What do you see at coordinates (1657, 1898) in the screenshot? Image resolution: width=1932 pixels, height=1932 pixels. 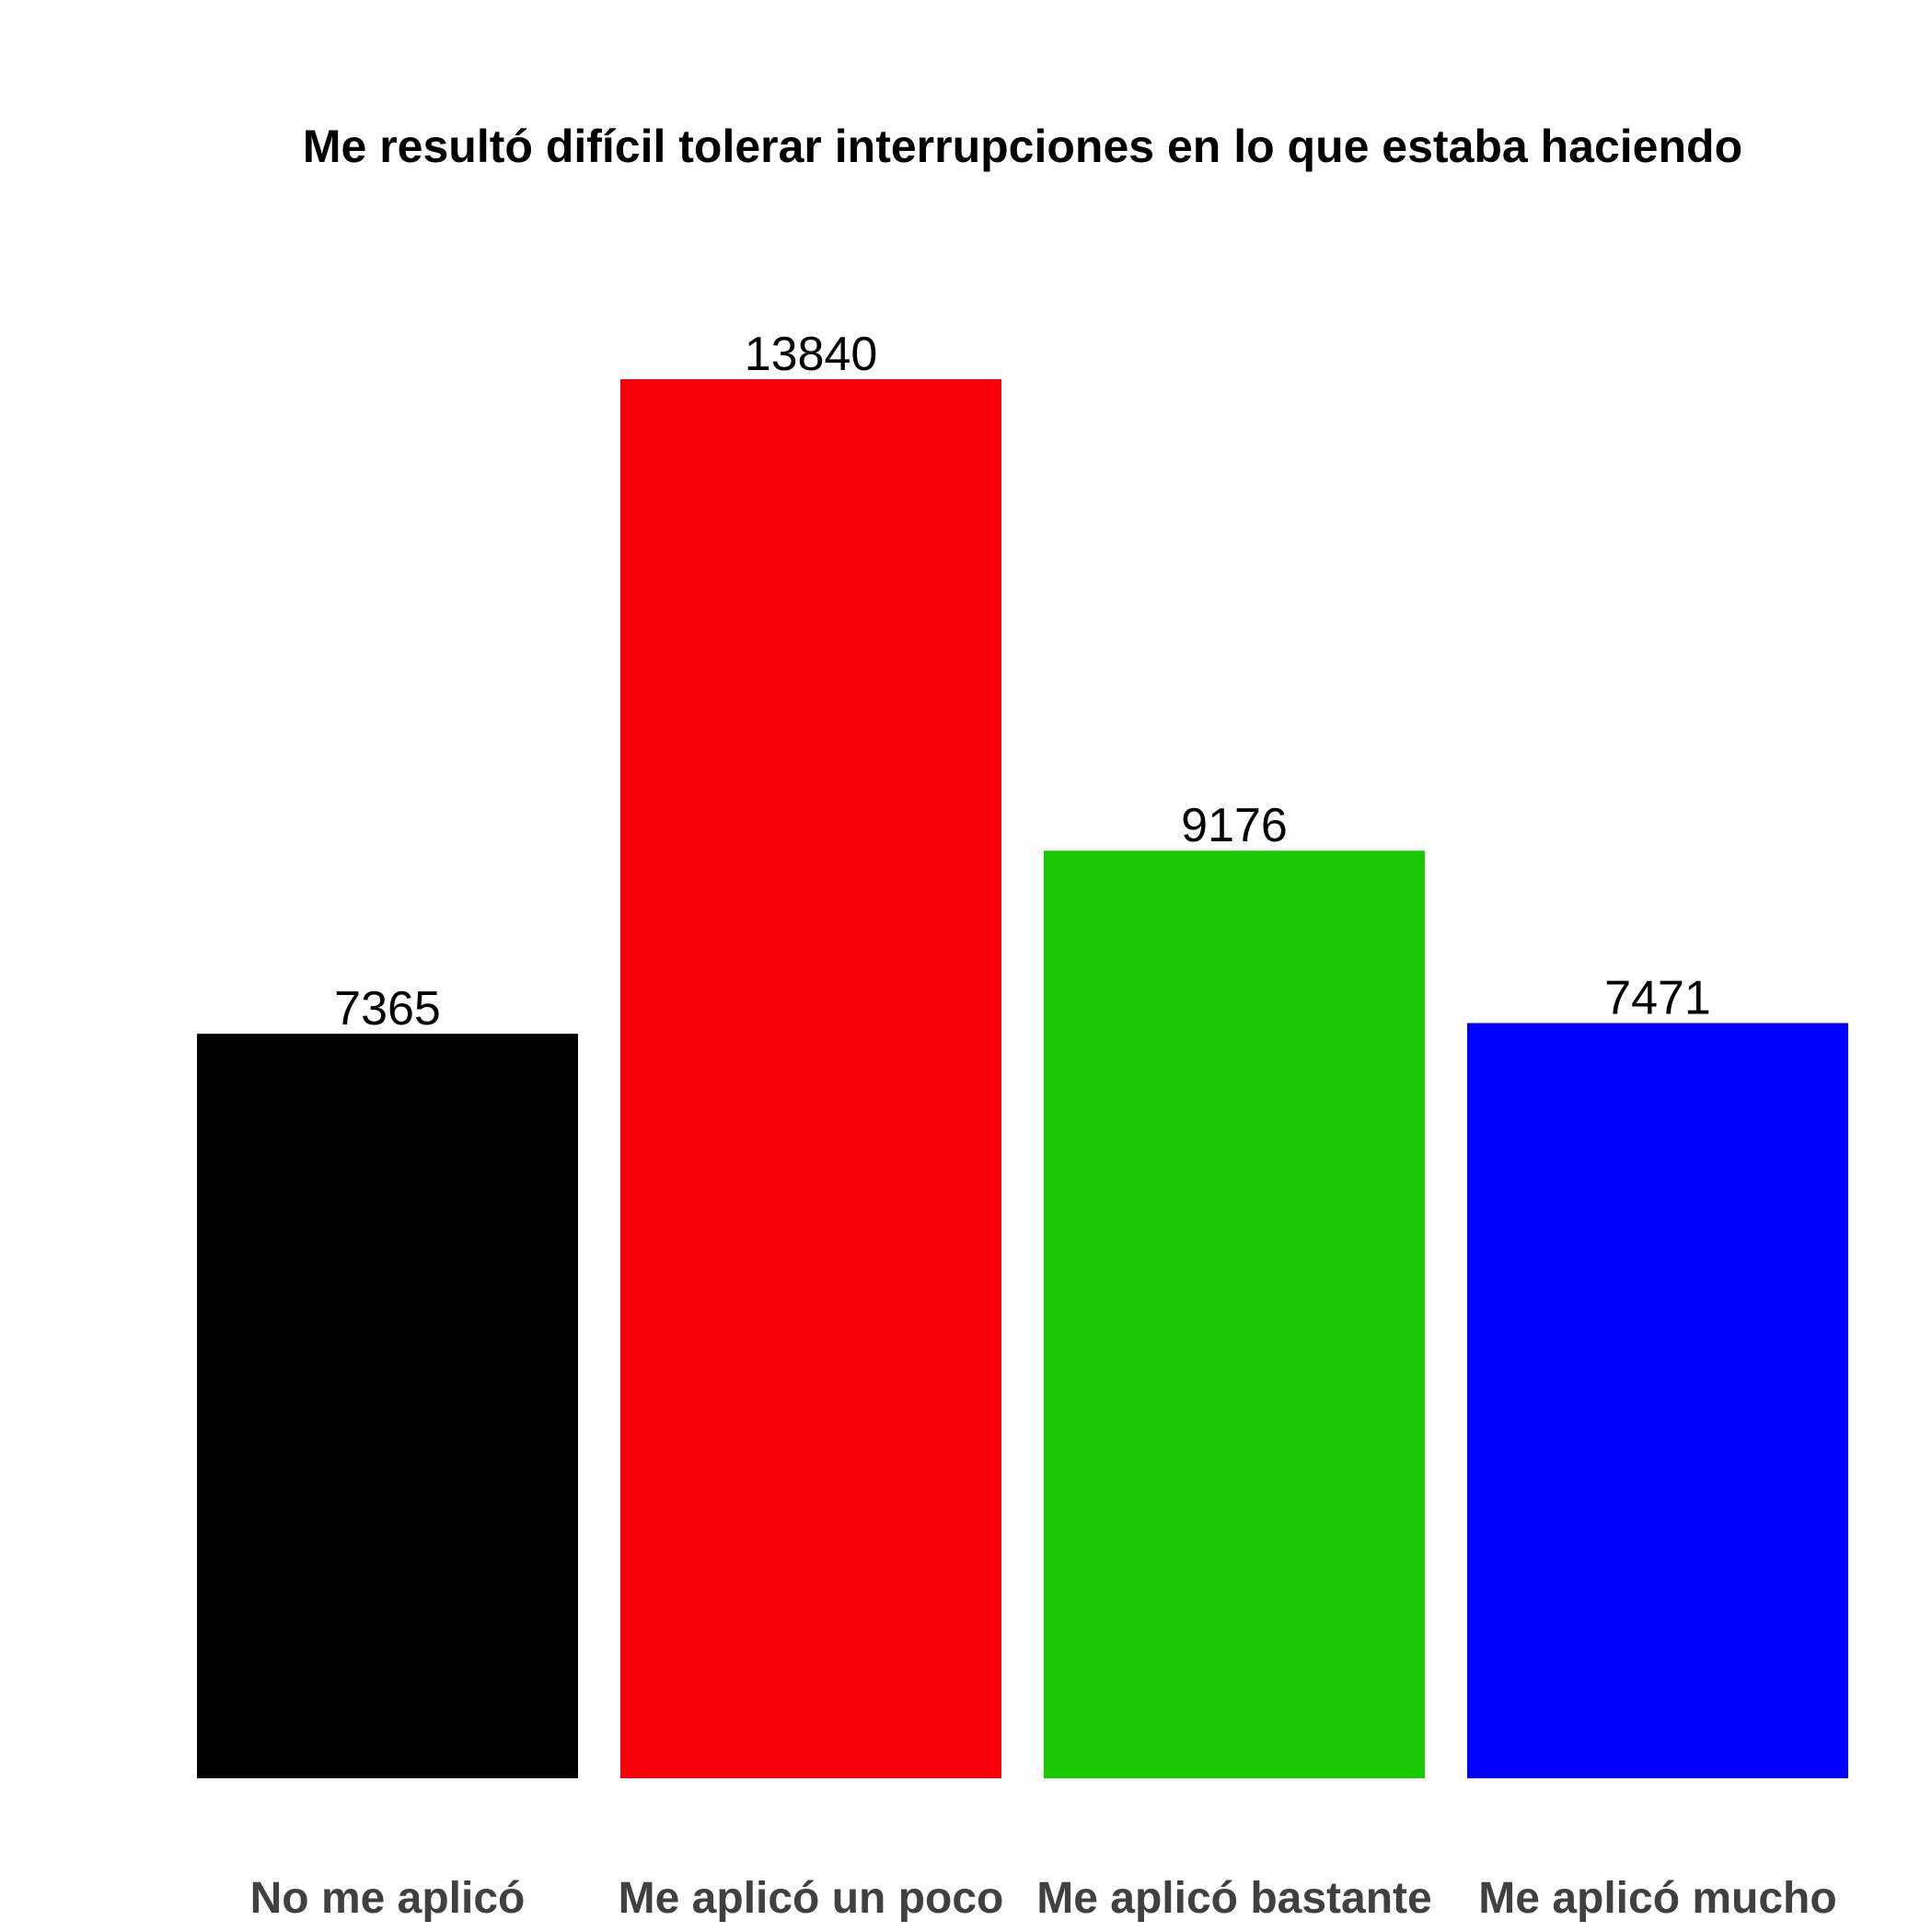 I see `x-tick-label-3: Me aplicó mucho` at bounding box center [1657, 1898].